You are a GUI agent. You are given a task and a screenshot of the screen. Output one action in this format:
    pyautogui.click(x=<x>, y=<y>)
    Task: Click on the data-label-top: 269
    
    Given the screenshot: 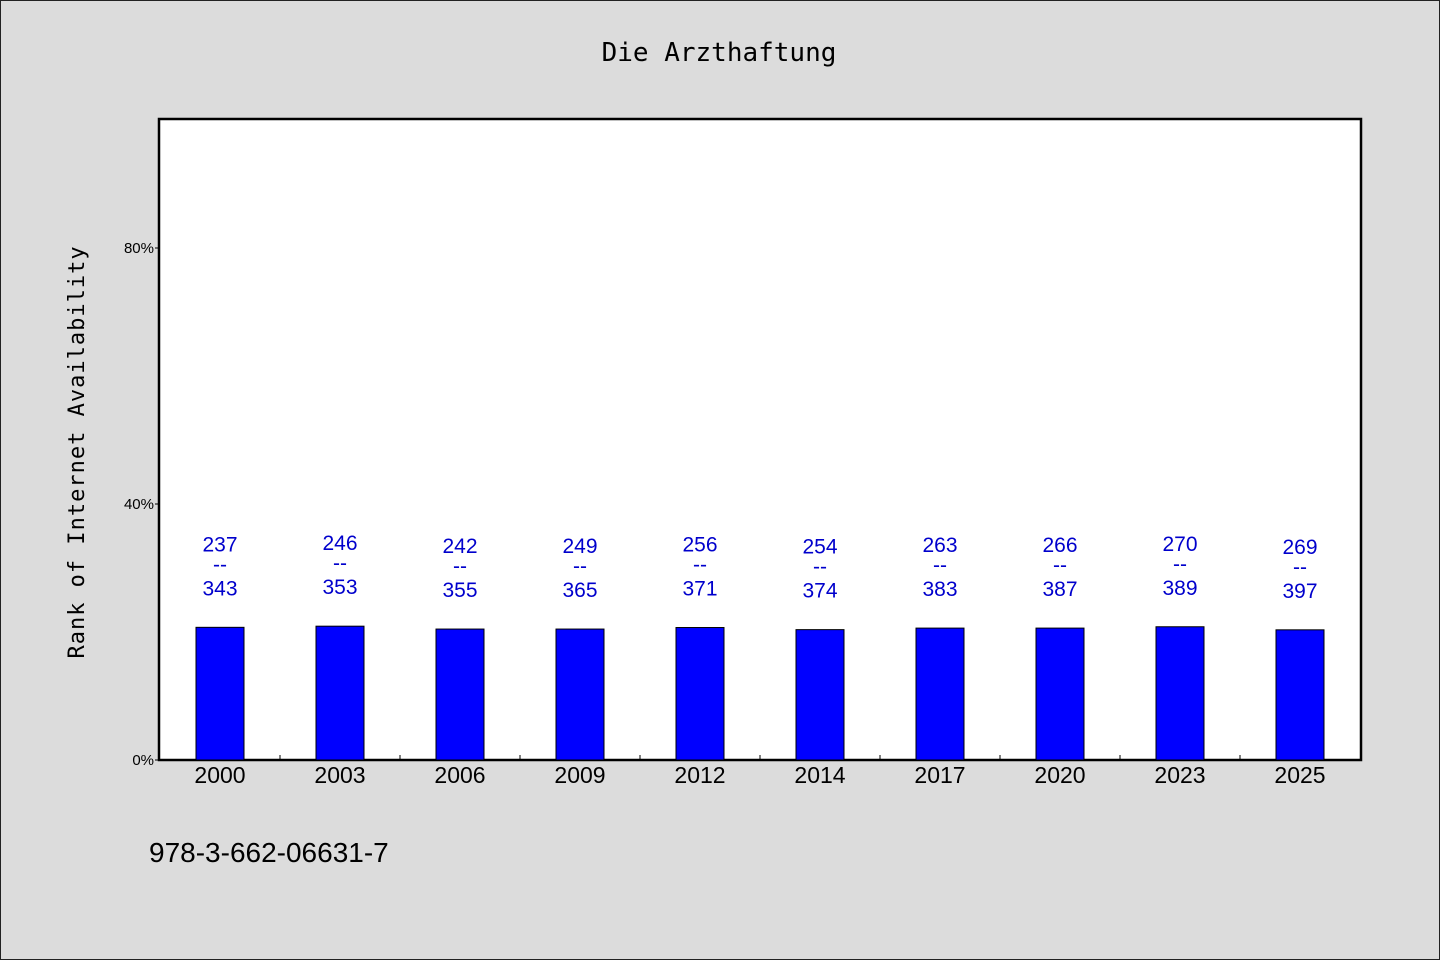 What is the action you would take?
    pyautogui.click(x=1299, y=547)
    